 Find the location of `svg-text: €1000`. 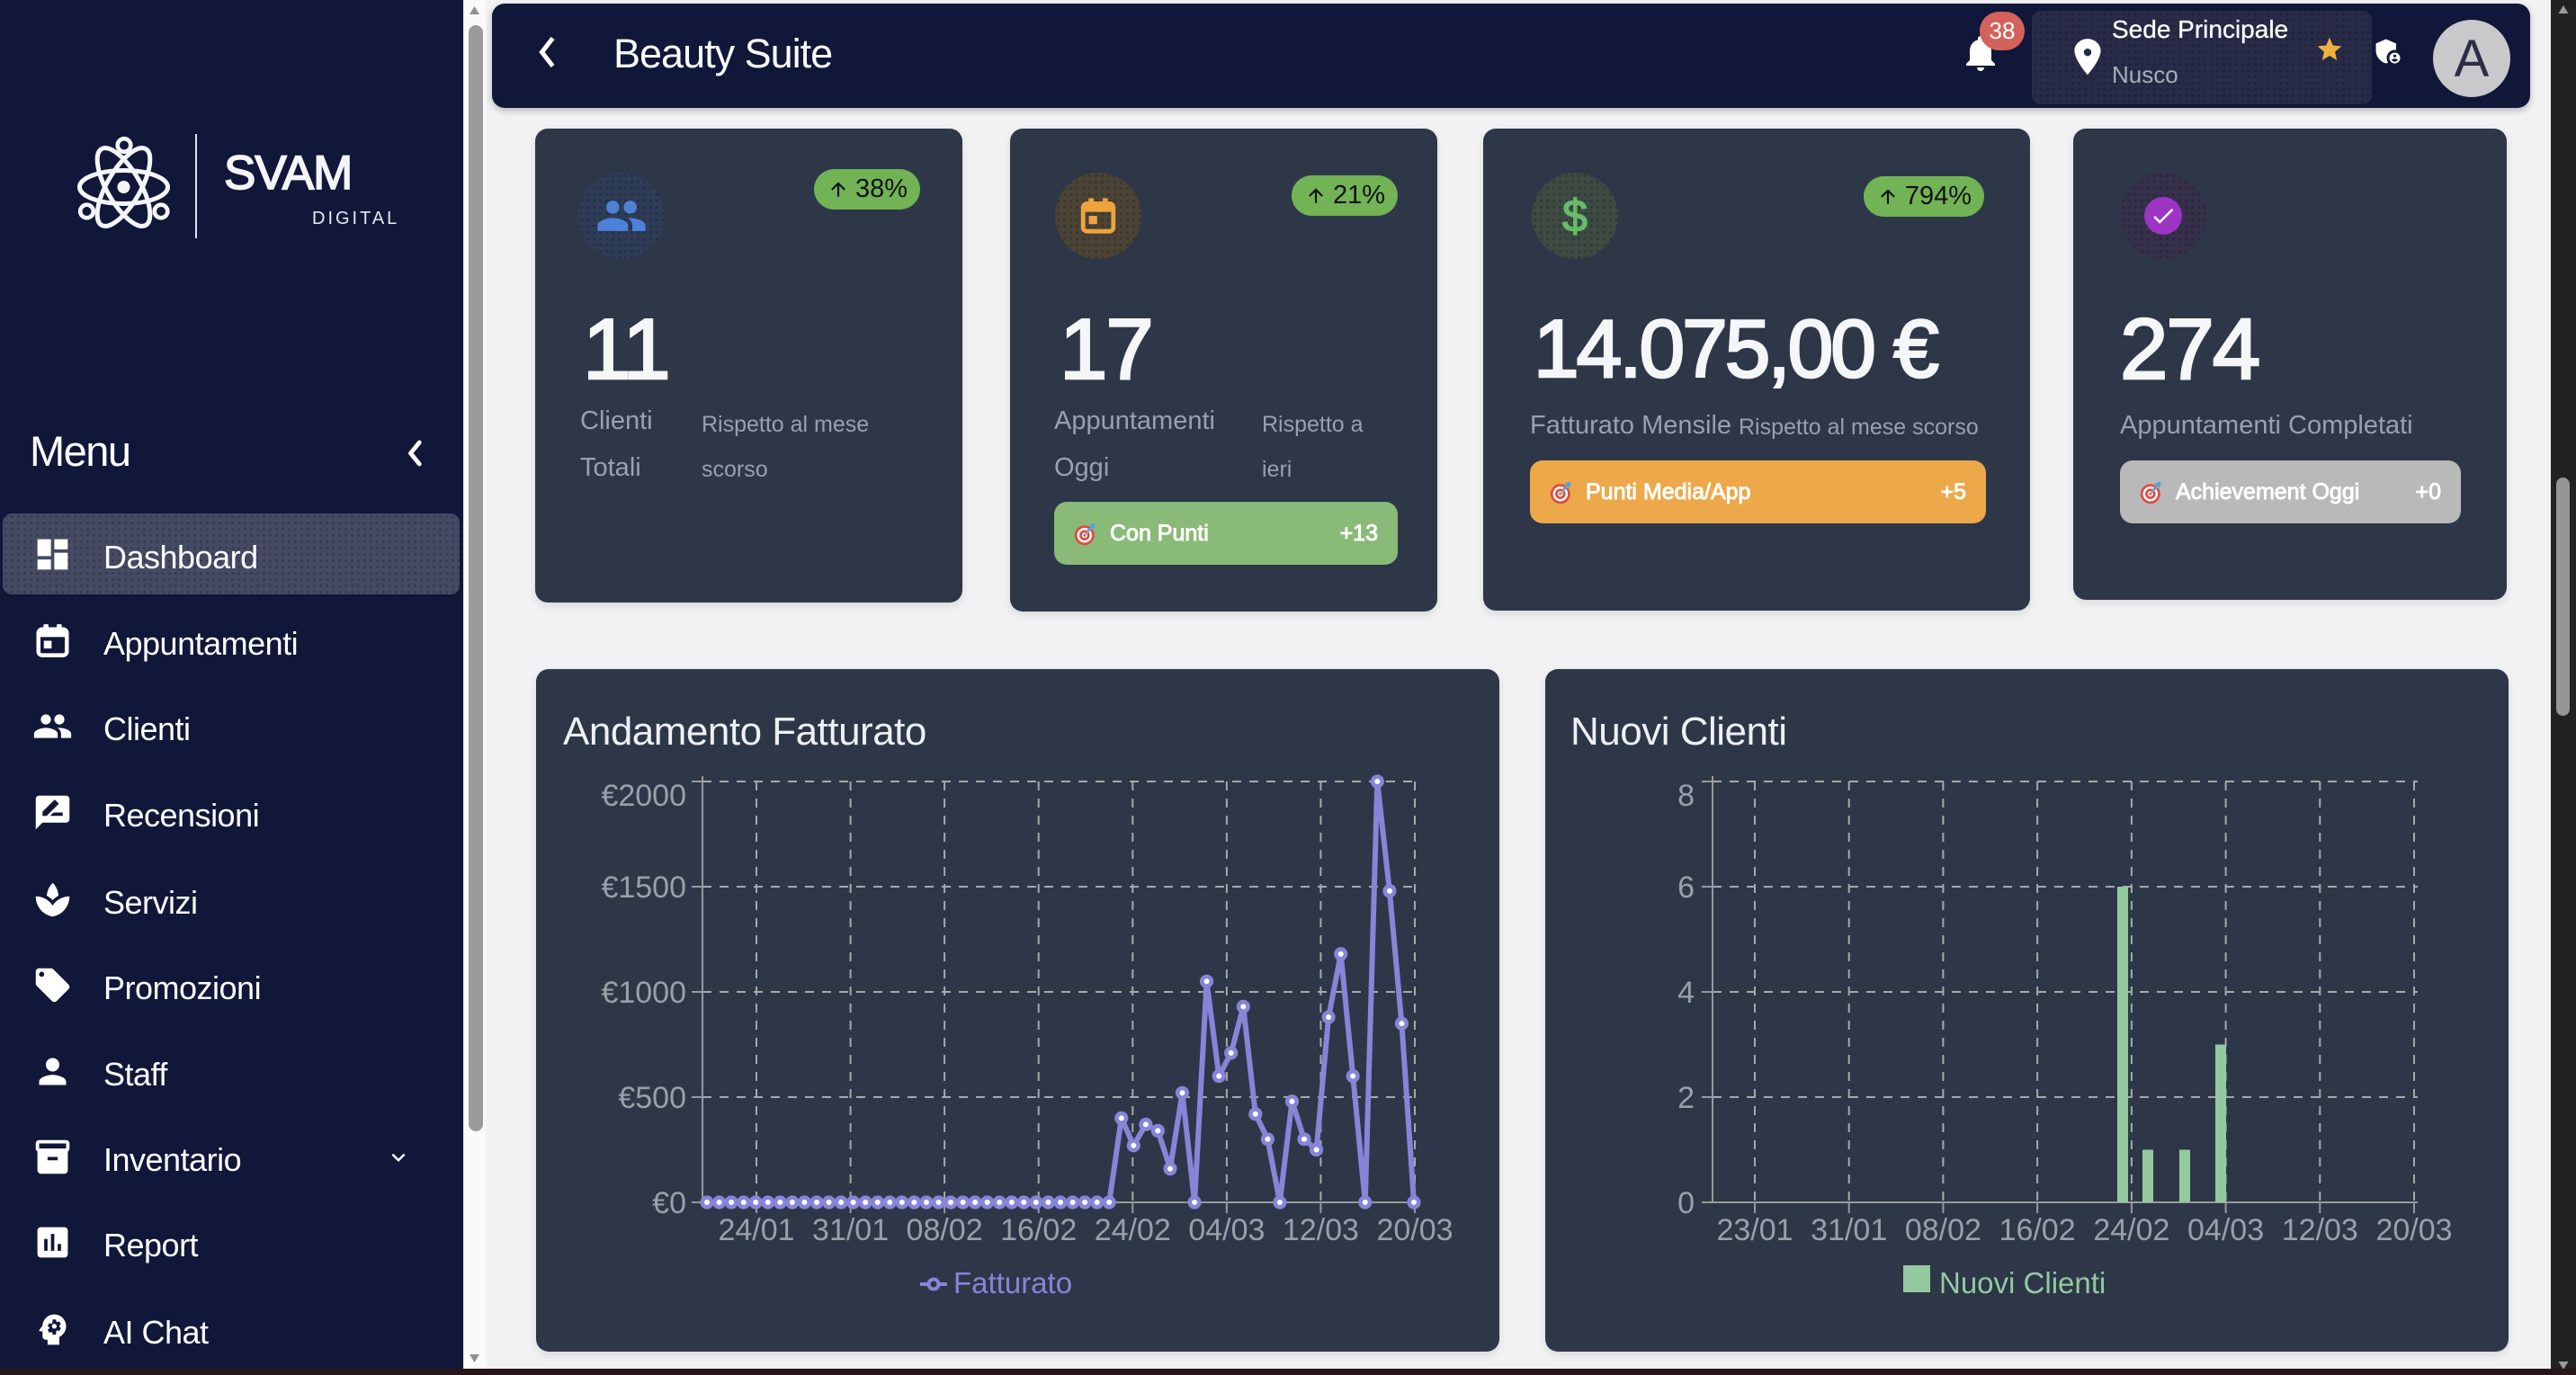

svg-text: €1000 is located at coordinates (643, 993).